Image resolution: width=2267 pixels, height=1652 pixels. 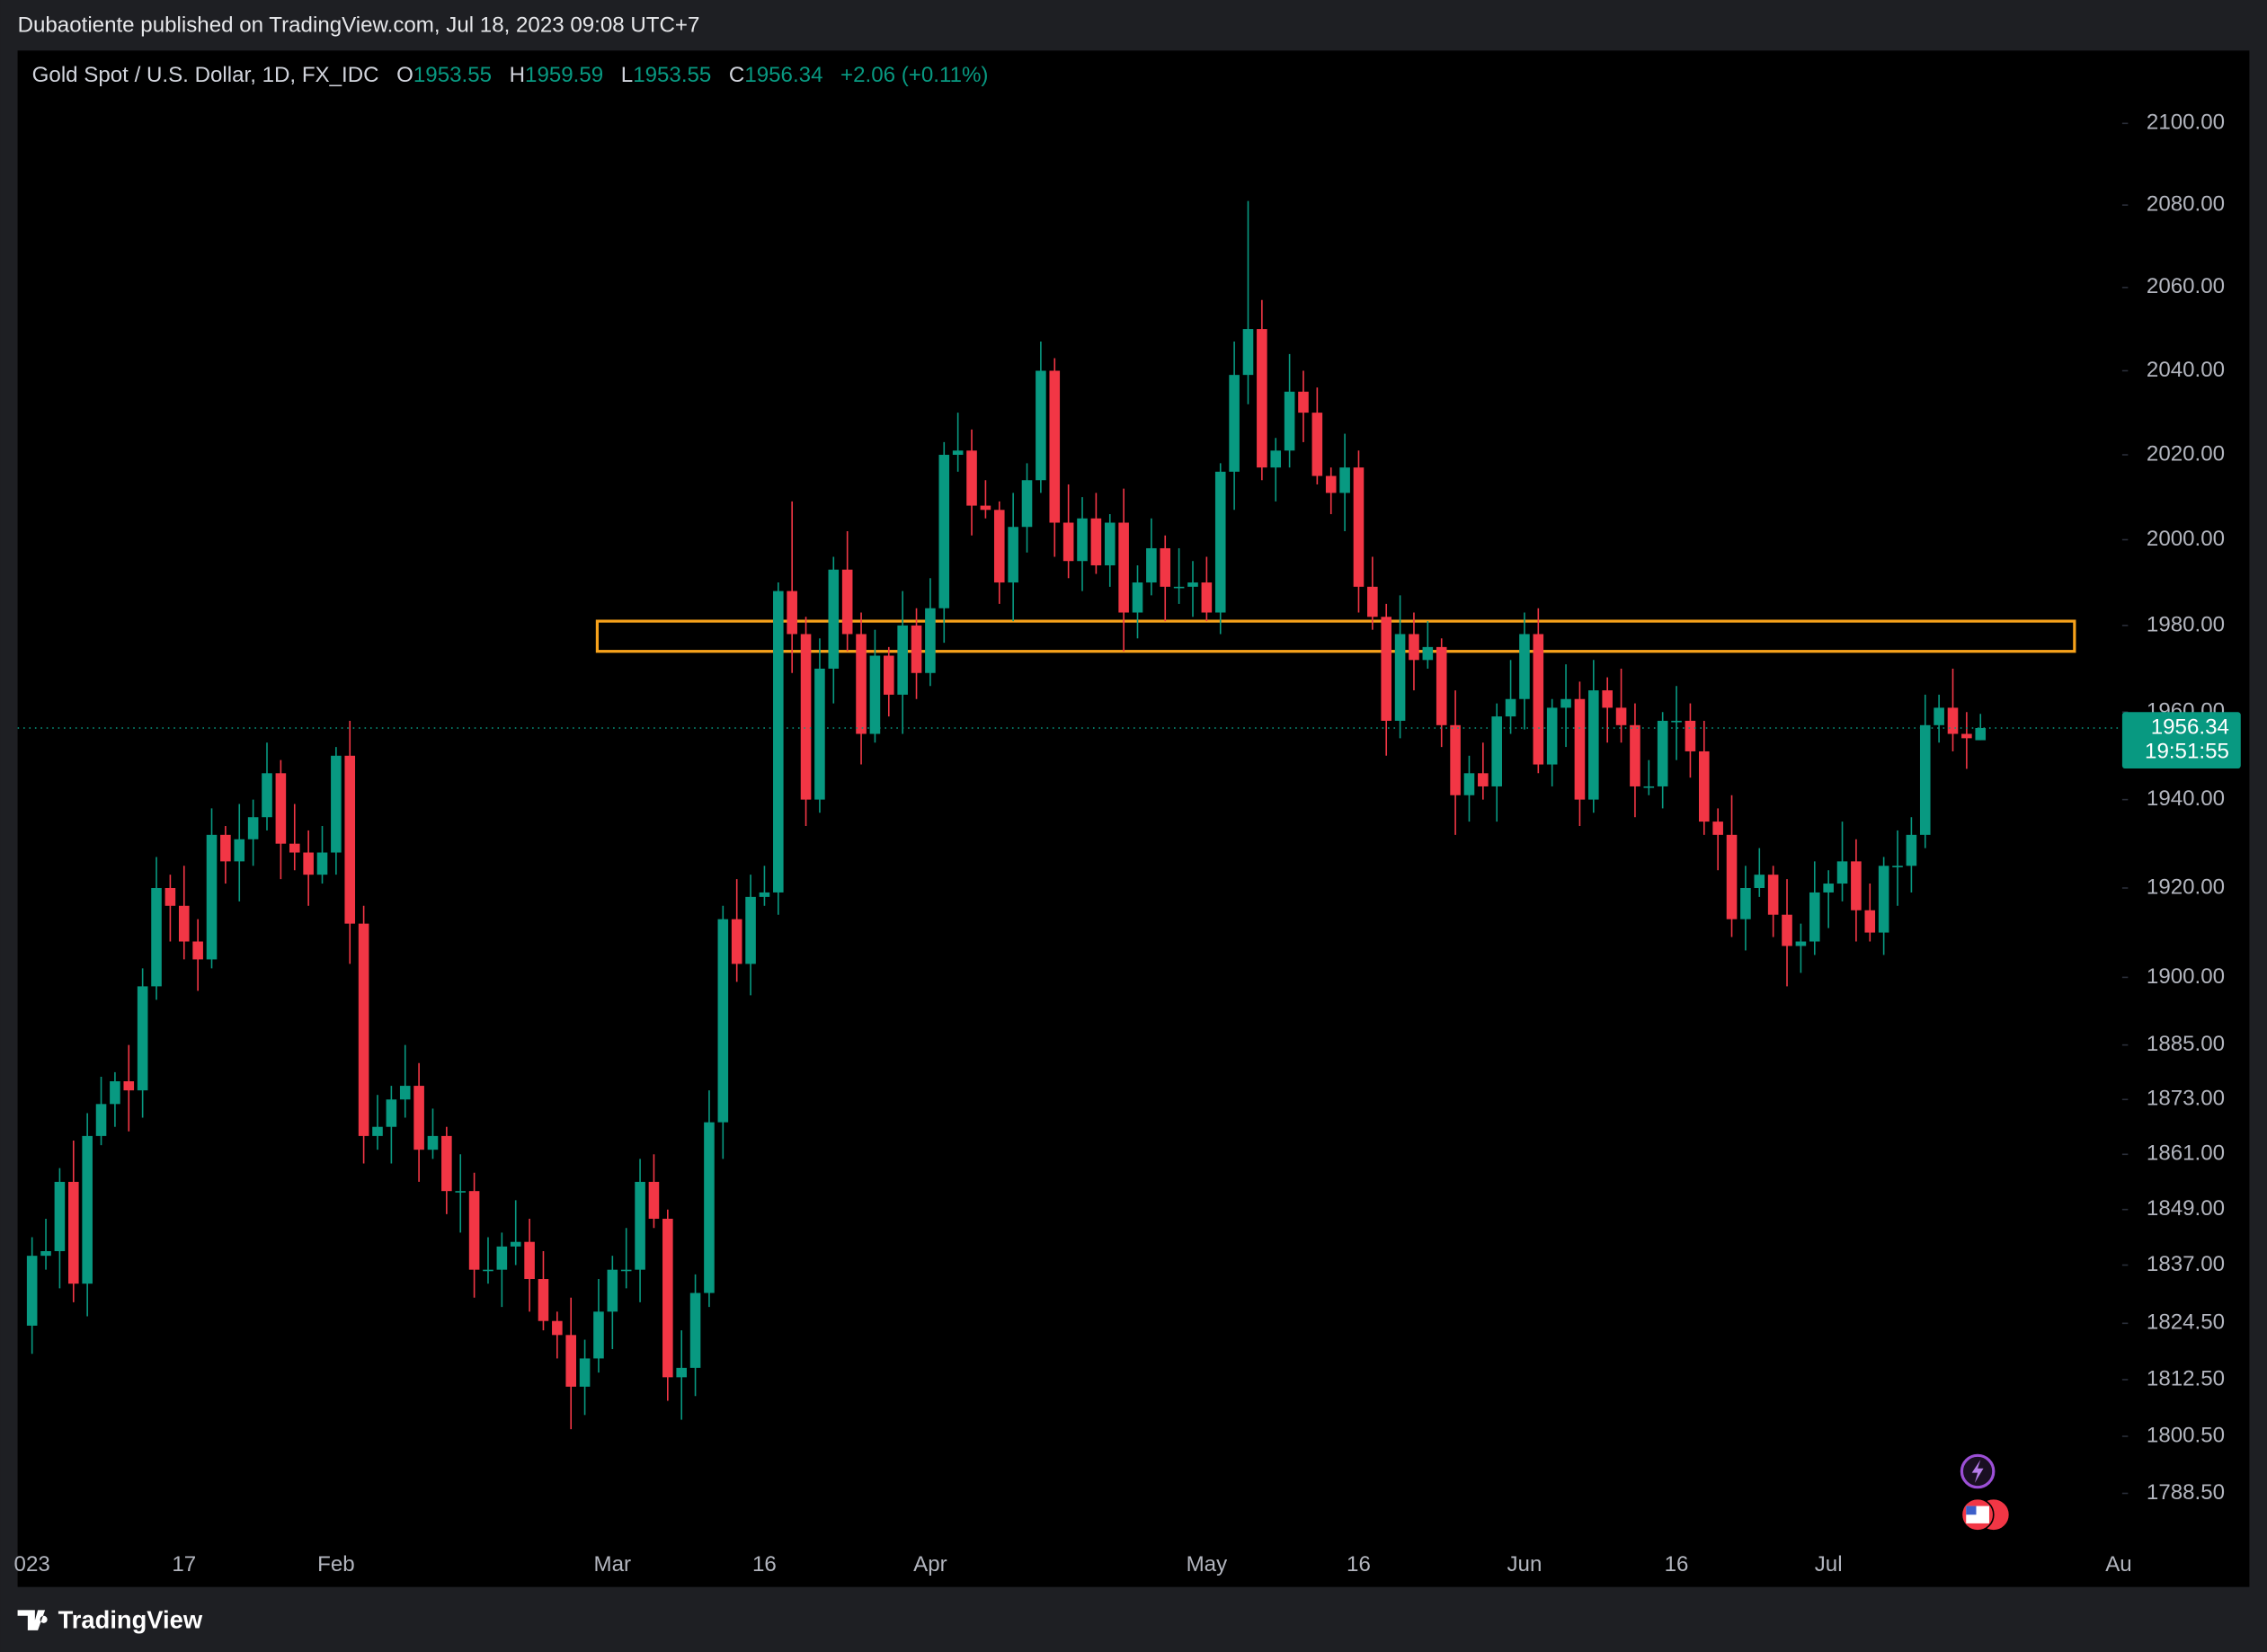 What do you see at coordinates (613, 1564) in the screenshot?
I see `x-tick-label: Mar` at bounding box center [613, 1564].